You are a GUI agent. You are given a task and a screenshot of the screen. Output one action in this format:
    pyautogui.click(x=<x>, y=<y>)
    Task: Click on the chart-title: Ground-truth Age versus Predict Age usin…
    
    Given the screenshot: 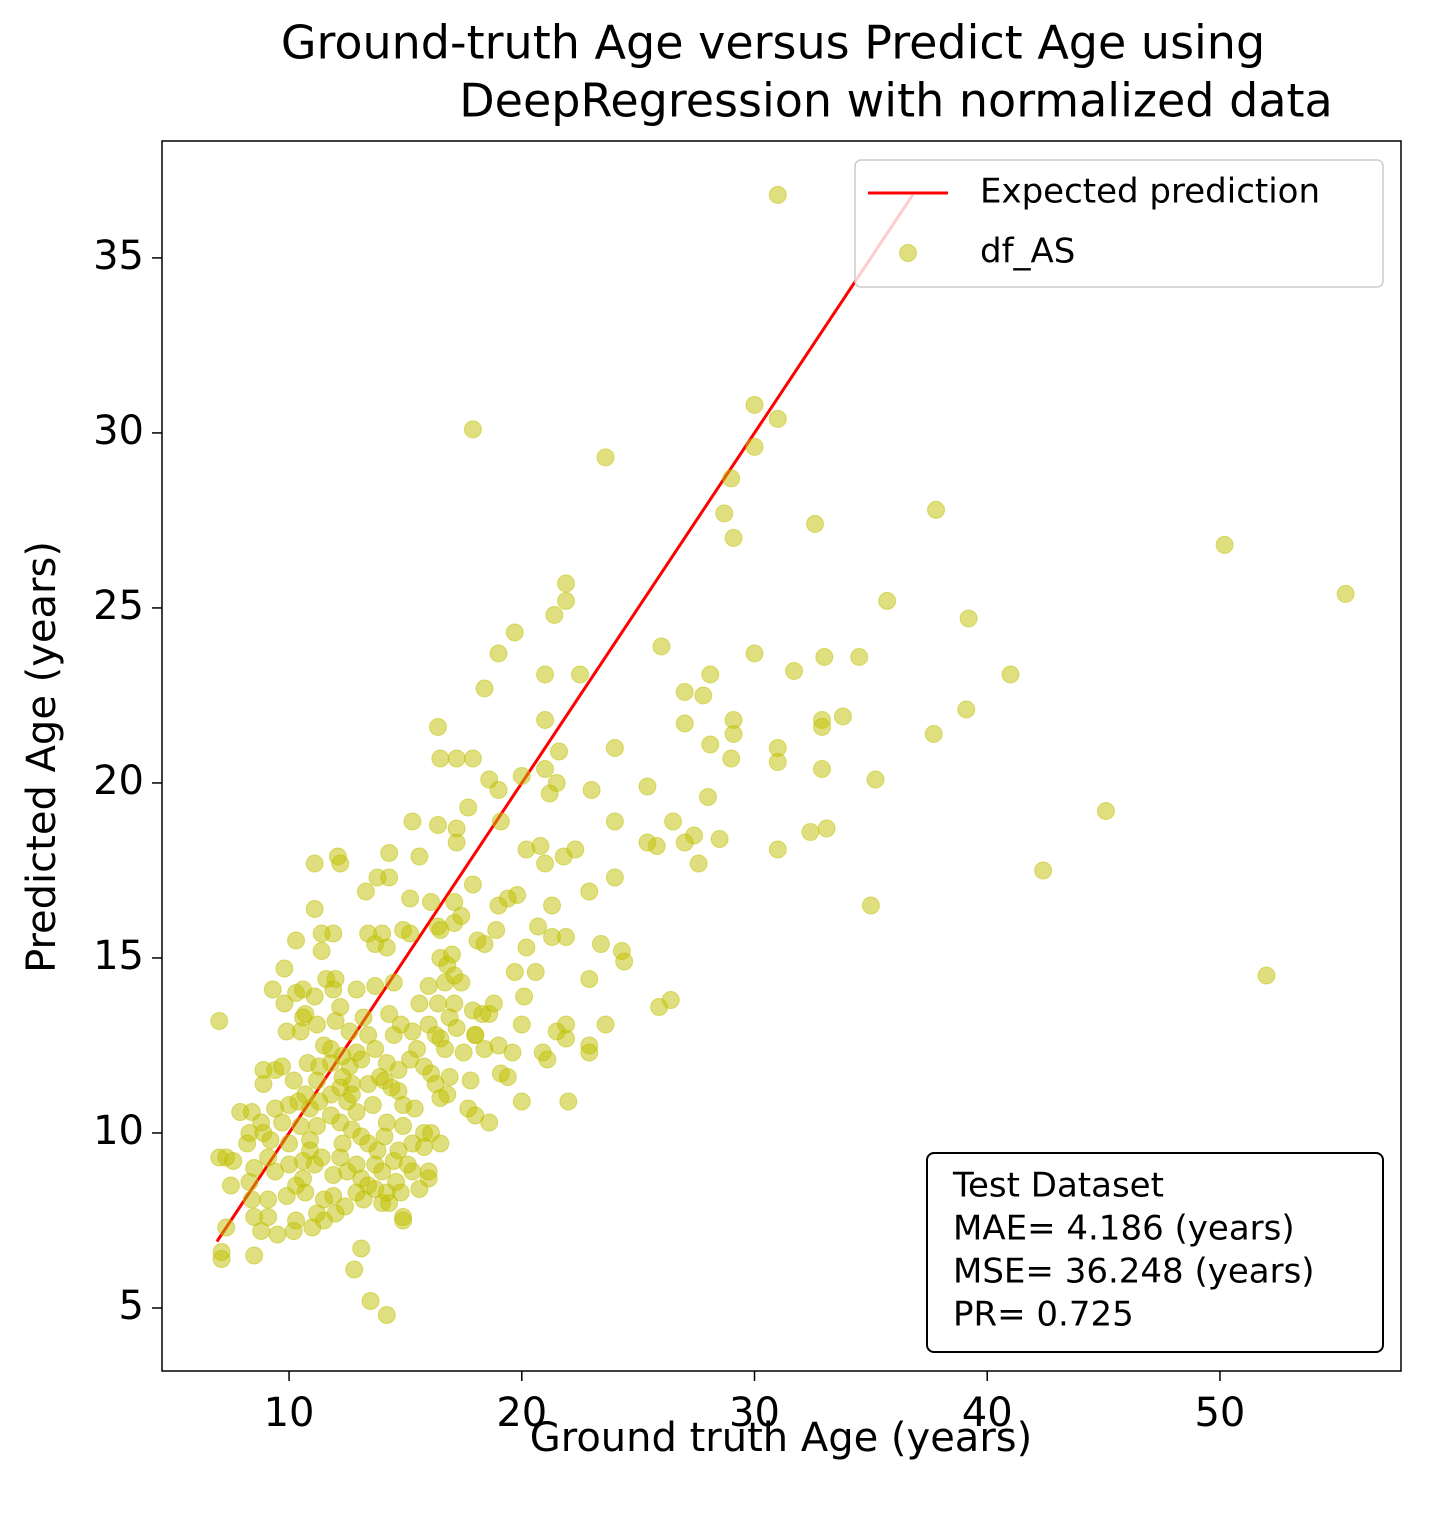 What is the action you would take?
    pyautogui.click(x=773, y=43)
    